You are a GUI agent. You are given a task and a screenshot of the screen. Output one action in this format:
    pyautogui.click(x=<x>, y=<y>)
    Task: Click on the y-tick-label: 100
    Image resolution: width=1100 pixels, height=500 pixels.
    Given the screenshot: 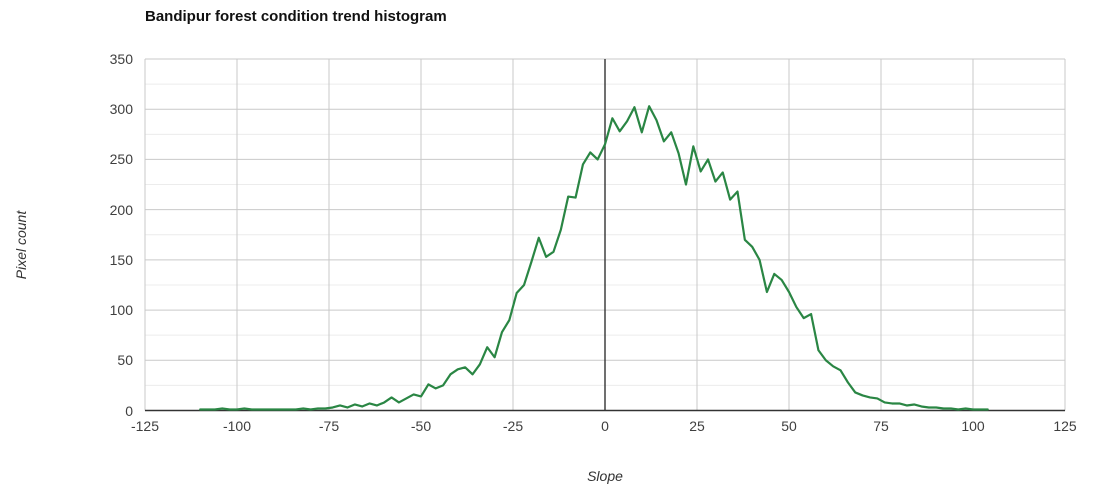 What is the action you would take?
    pyautogui.click(x=121, y=310)
    